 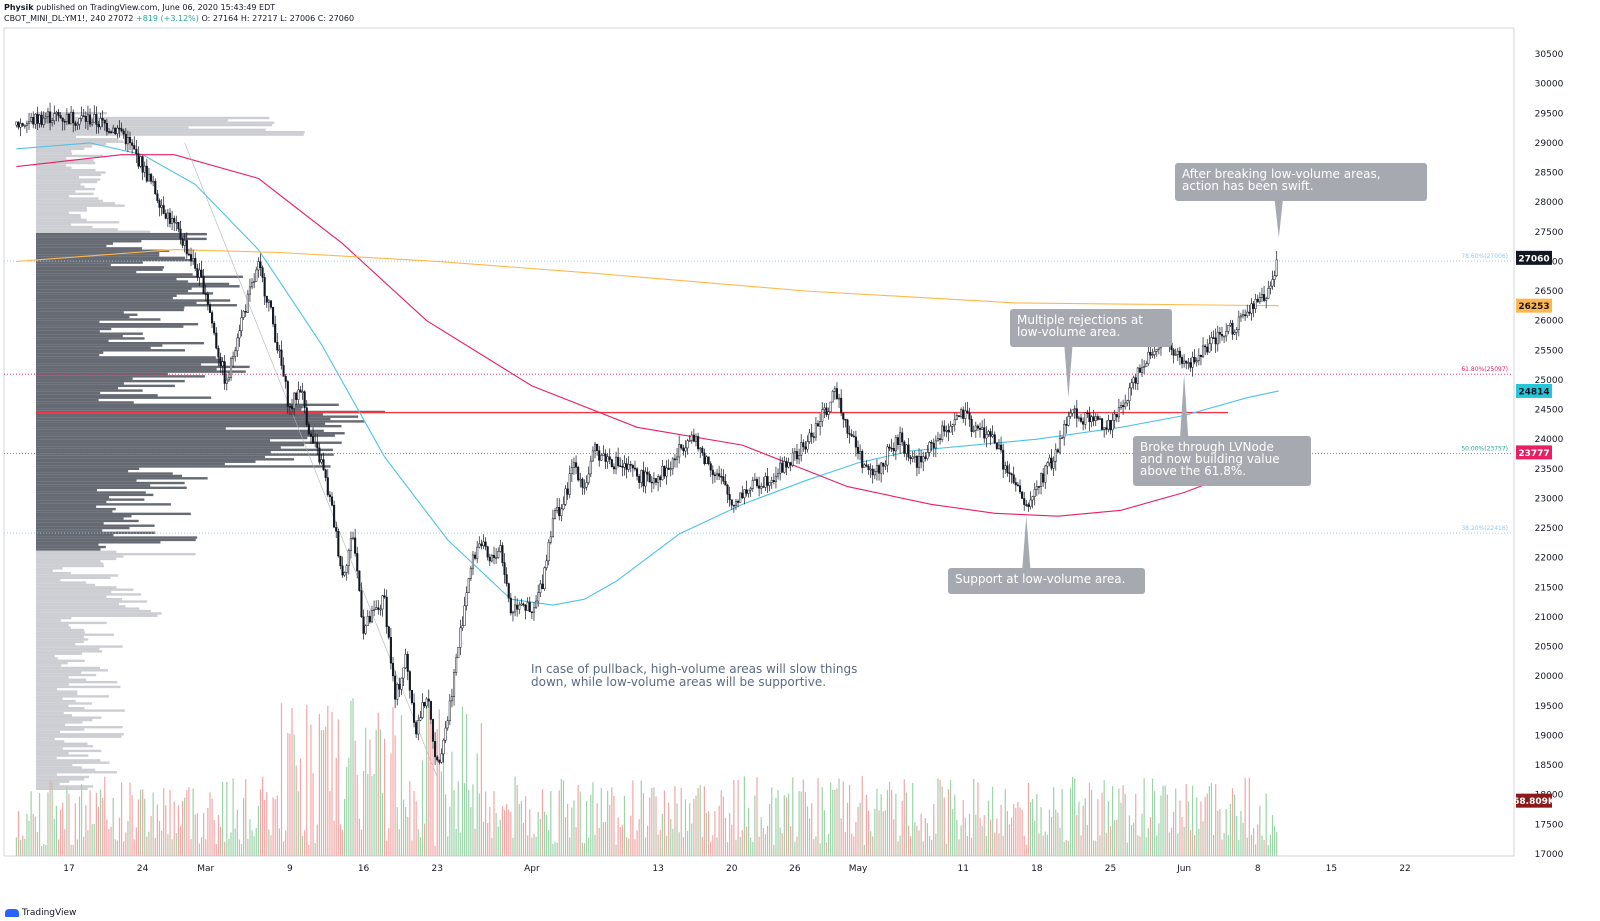 What do you see at coordinates (49, 913) in the screenshot?
I see `brand-label: TradingView` at bounding box center [49, 913].